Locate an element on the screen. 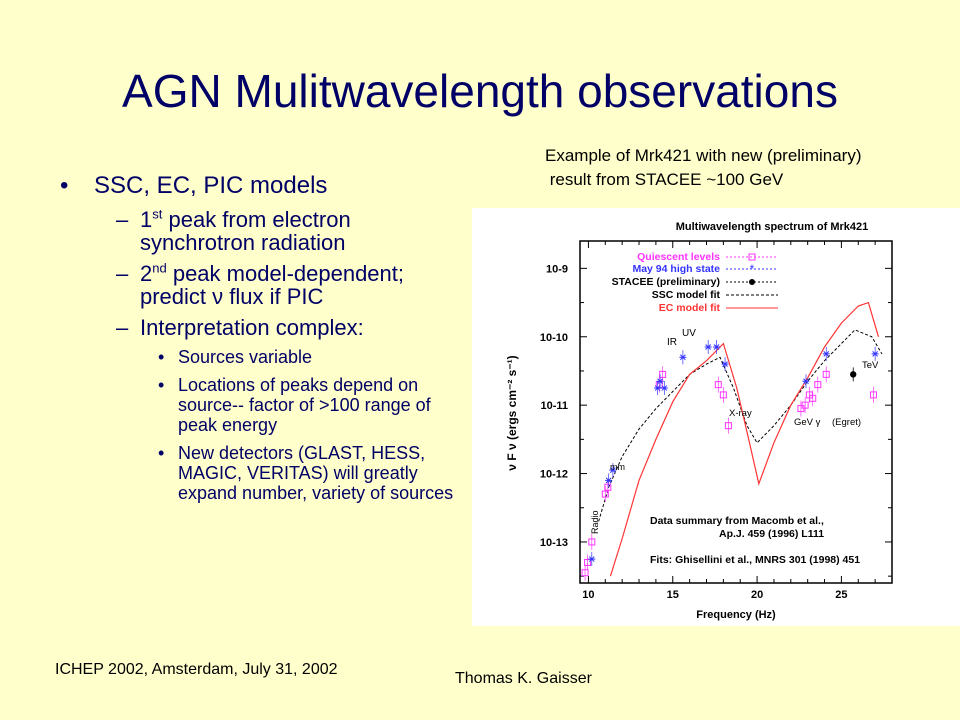 The width and height of the screenshot is (960, 720). annotation-xray: X-ray is located at coordinates (740, 413).